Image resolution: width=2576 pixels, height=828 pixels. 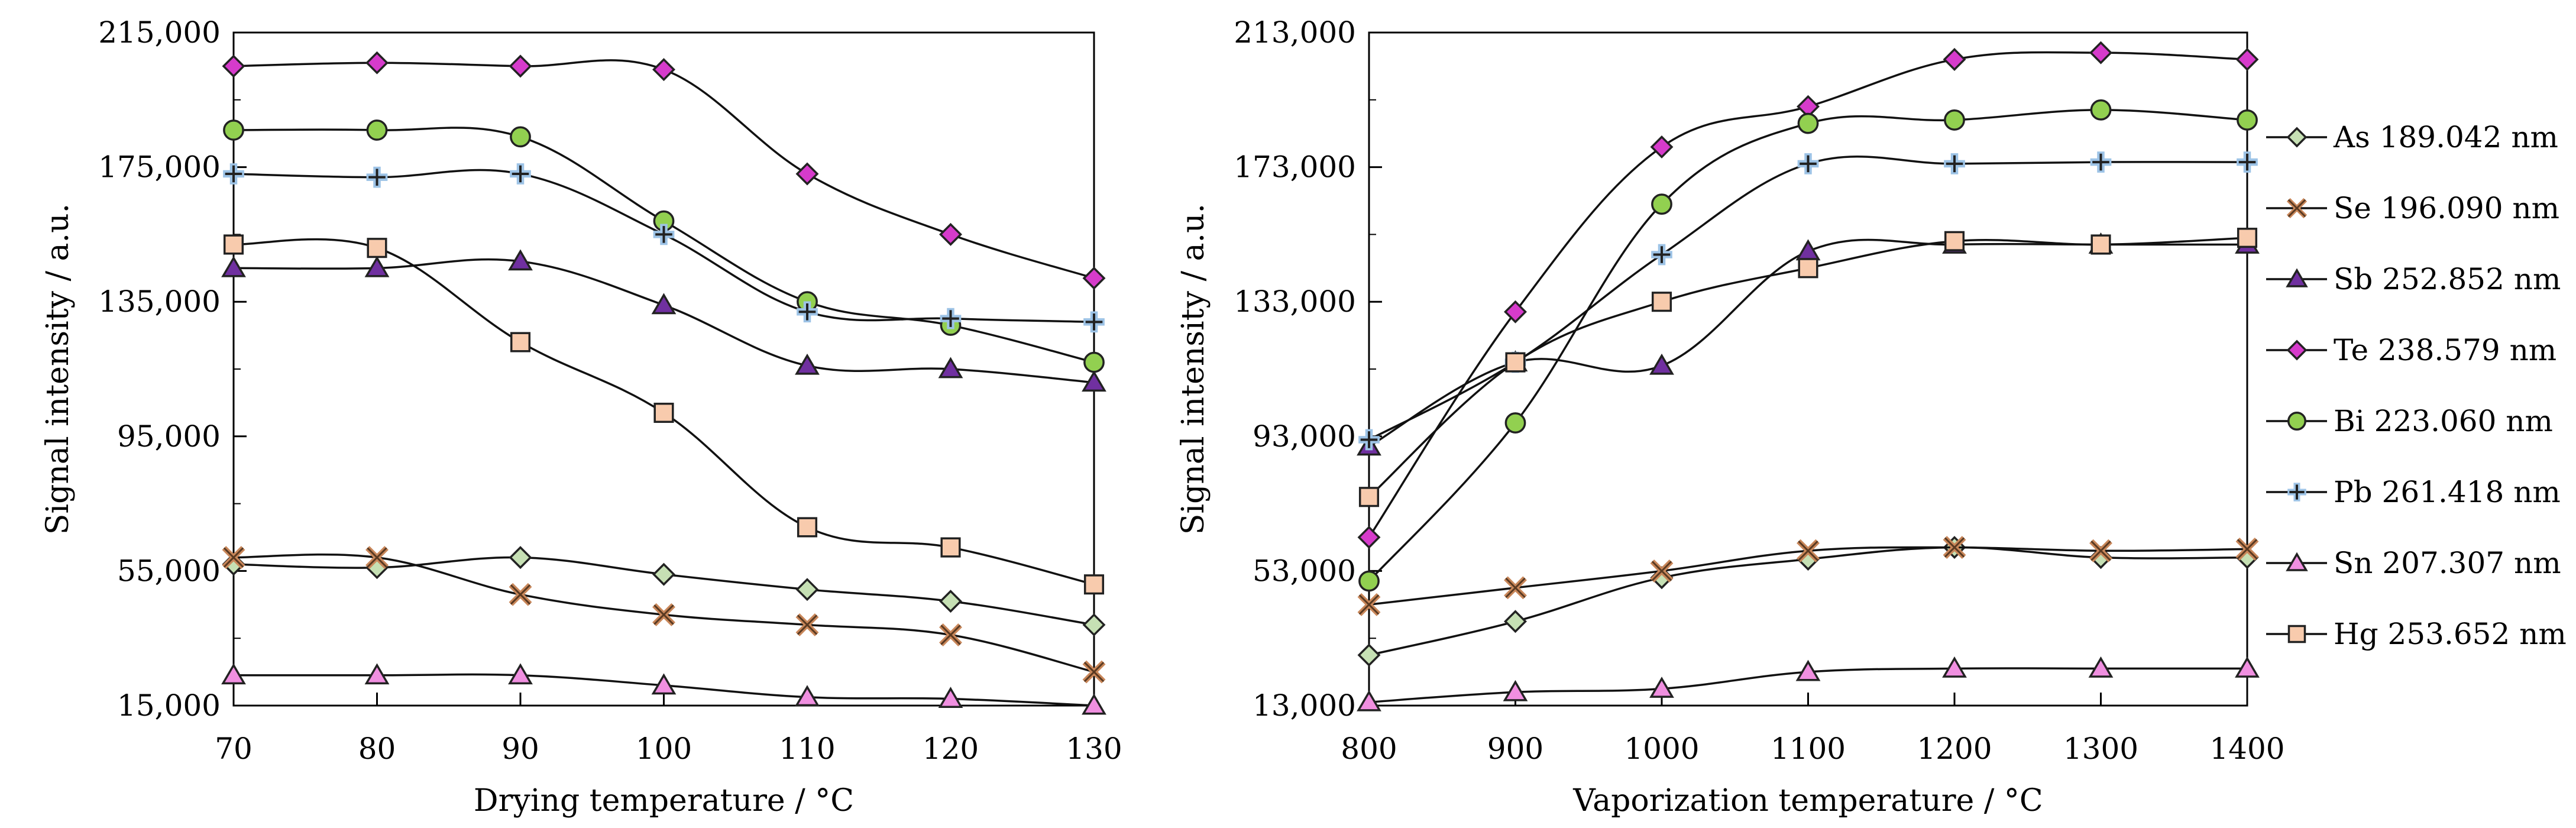 I want to click on legend-item-bi-223-060-nm: Bi 223.060 nm, so click(x=2409, y=421).